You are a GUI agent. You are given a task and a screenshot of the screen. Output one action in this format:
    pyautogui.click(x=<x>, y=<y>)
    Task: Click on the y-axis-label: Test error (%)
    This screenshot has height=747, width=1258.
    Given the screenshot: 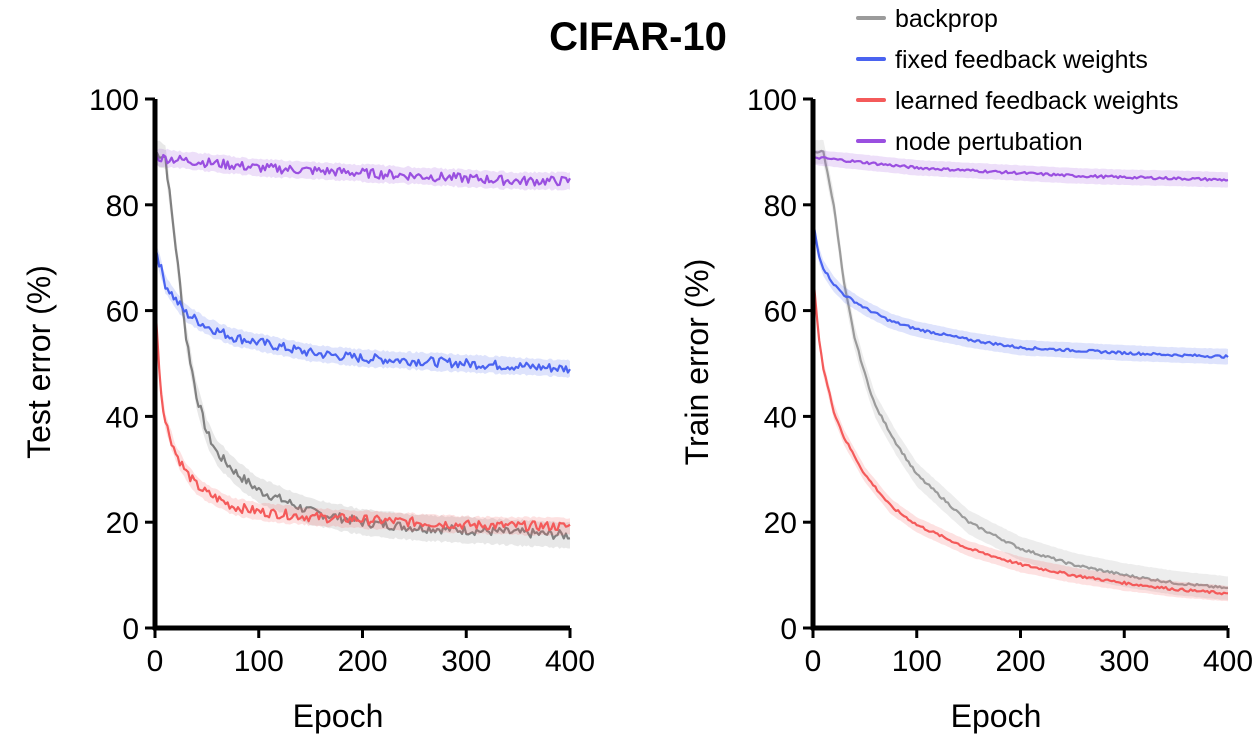 What is the action you would take?
    pyautogui.click(x=39, y=362)
    